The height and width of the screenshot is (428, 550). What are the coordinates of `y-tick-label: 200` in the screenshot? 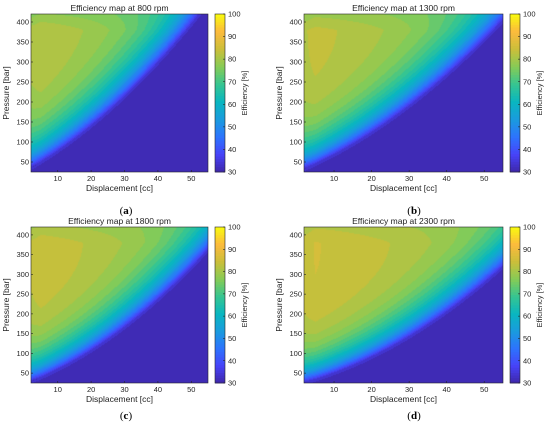 It's located at (22, 102).